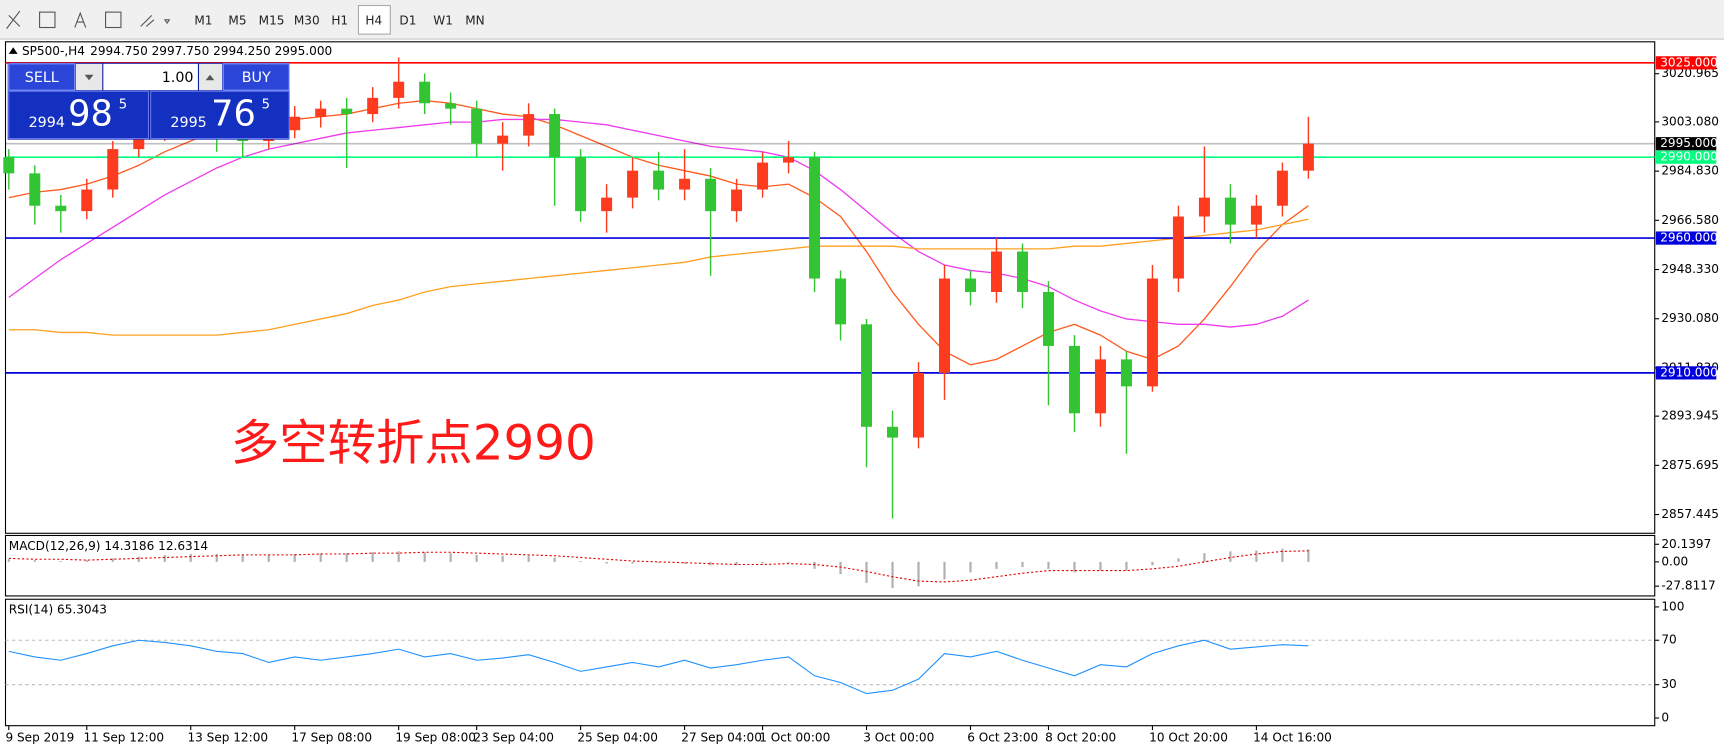  What do you see at coordinates (47, 123) in the screenshot?
I see `sell-price-big: 2994` at bounding box center [47, 123].